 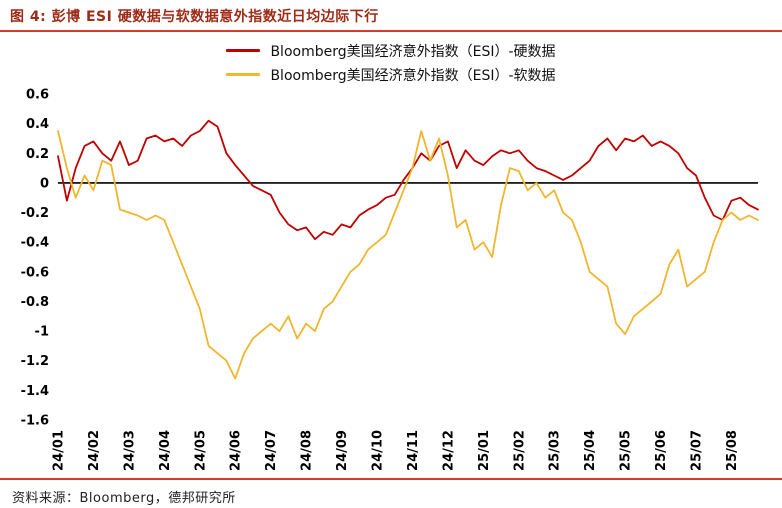 What do you see at coordinates (35, 361) in the screenshot?
I see `svg-text: -1.2` at bounding box center [35, 361].